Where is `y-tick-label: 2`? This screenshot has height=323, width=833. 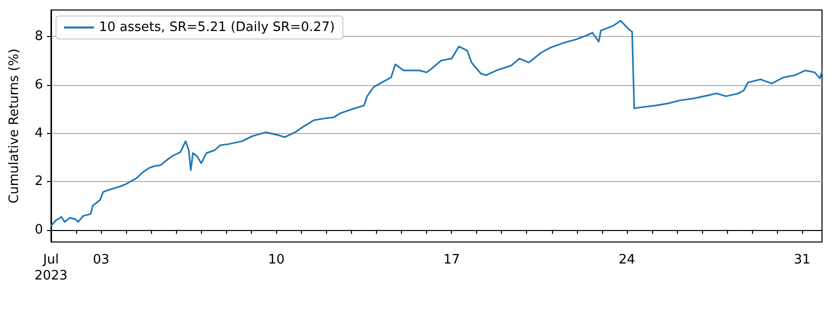 y-tick-label: 2 is located at coordinates (38, 182).